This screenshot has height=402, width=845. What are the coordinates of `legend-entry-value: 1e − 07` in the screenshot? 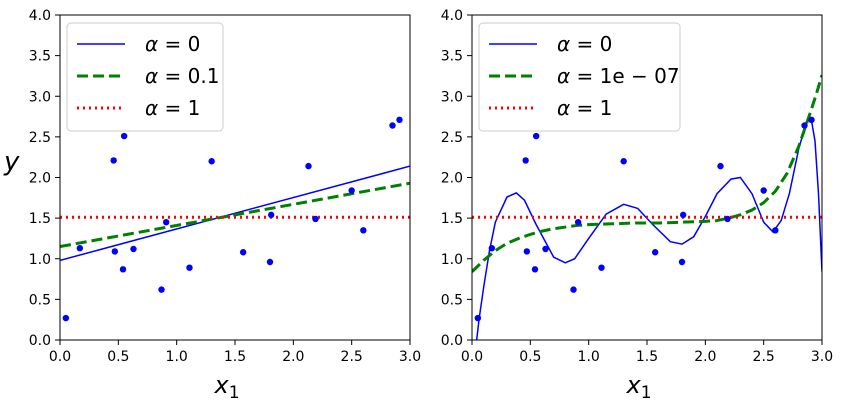 It's located at (640, 76).